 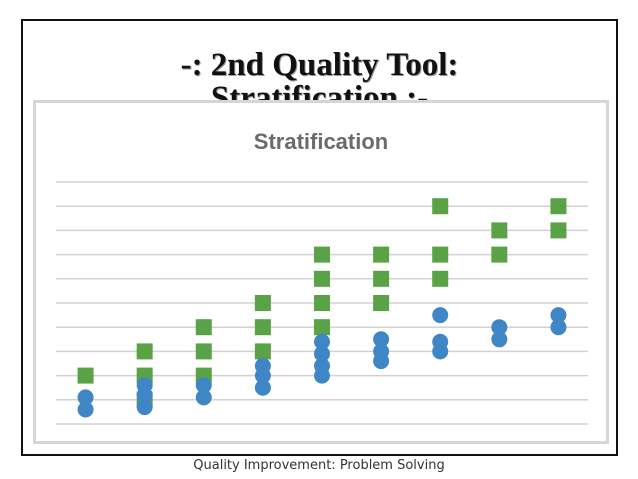 What do you see at coordinates (319, 65) in the screenshot?
I see `slide-title-line-1: -: 2nd Quality Tool:` at bounding box center [319, 65].